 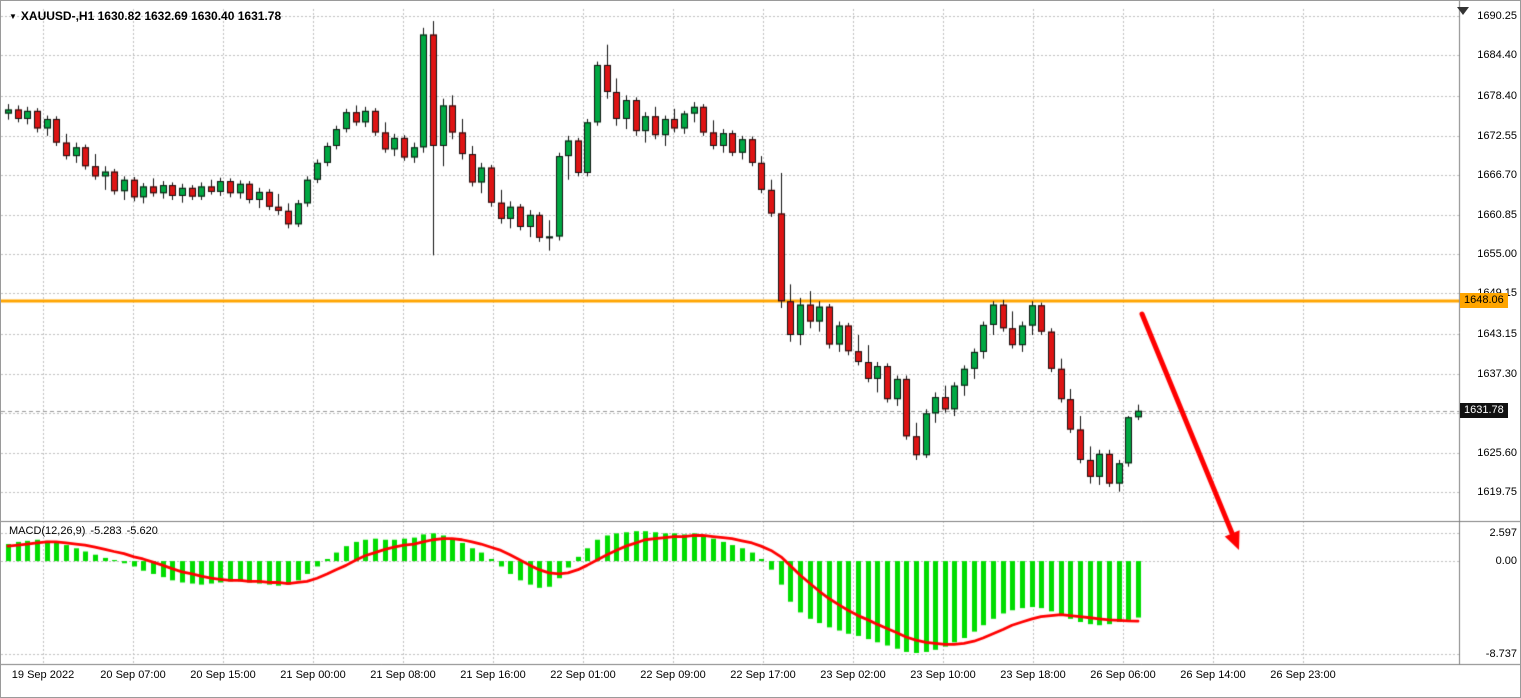 I want to click on time-axis-label: 22 Sep 17:00, so click(x=763, y=675).